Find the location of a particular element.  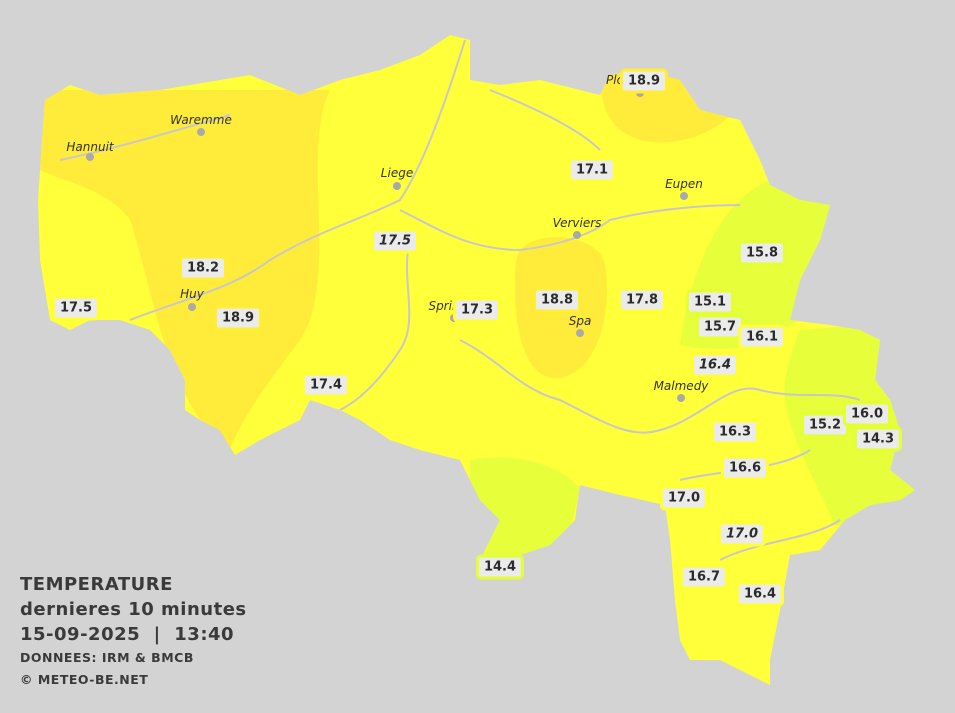

temperature-label: 14.3 is located at coordinates (878, 439).